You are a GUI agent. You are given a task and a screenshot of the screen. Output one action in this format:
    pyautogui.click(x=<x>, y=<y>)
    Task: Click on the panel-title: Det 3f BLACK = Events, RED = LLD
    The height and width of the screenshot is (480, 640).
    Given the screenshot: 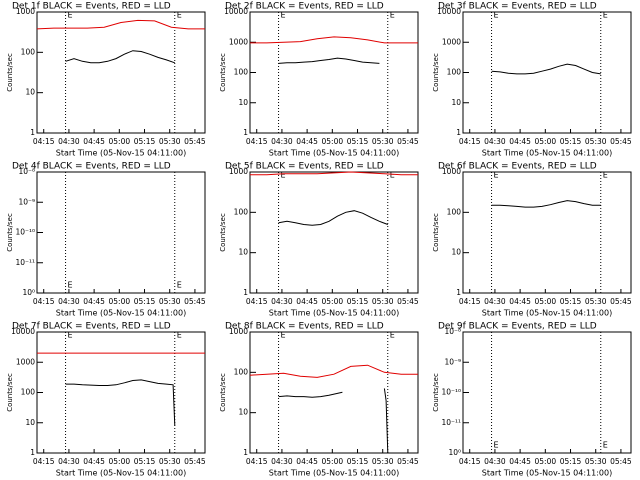 What is the action you would take?
    pyautogui.click(x=517, y=7)
    